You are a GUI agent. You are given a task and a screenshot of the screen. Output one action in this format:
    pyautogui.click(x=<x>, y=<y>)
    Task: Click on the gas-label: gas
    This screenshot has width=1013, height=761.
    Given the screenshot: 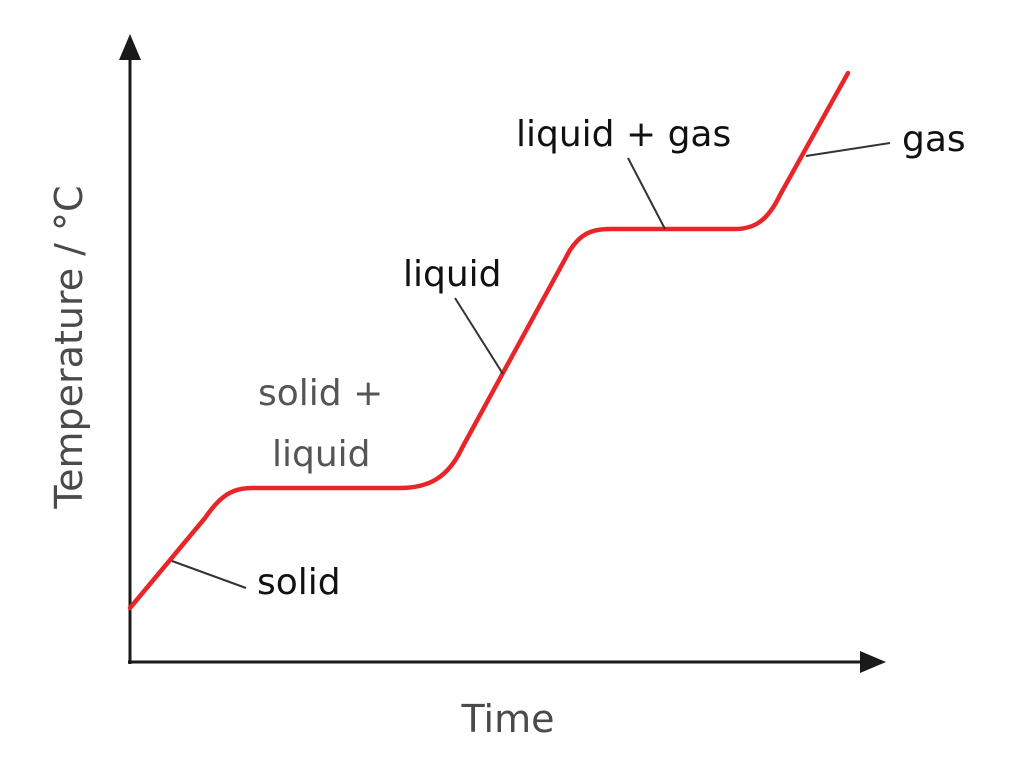 What is the action you would take?
    pyautogui.click(x=934, y=139)
    